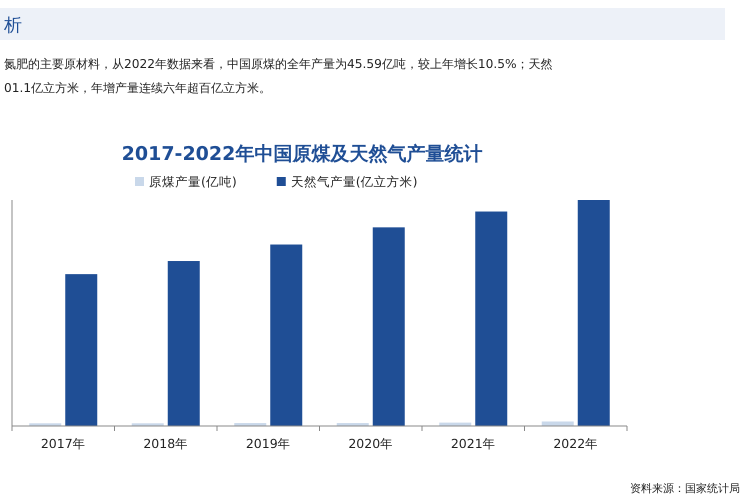 Image resolution: width=750 pixels, height=500 pixels. What do you see at coordinates (302, 154) in the screenshot?
I see `chart-title: 2017-2022年中国原煤及天然气产量统计` at bounding box center [302, 154].